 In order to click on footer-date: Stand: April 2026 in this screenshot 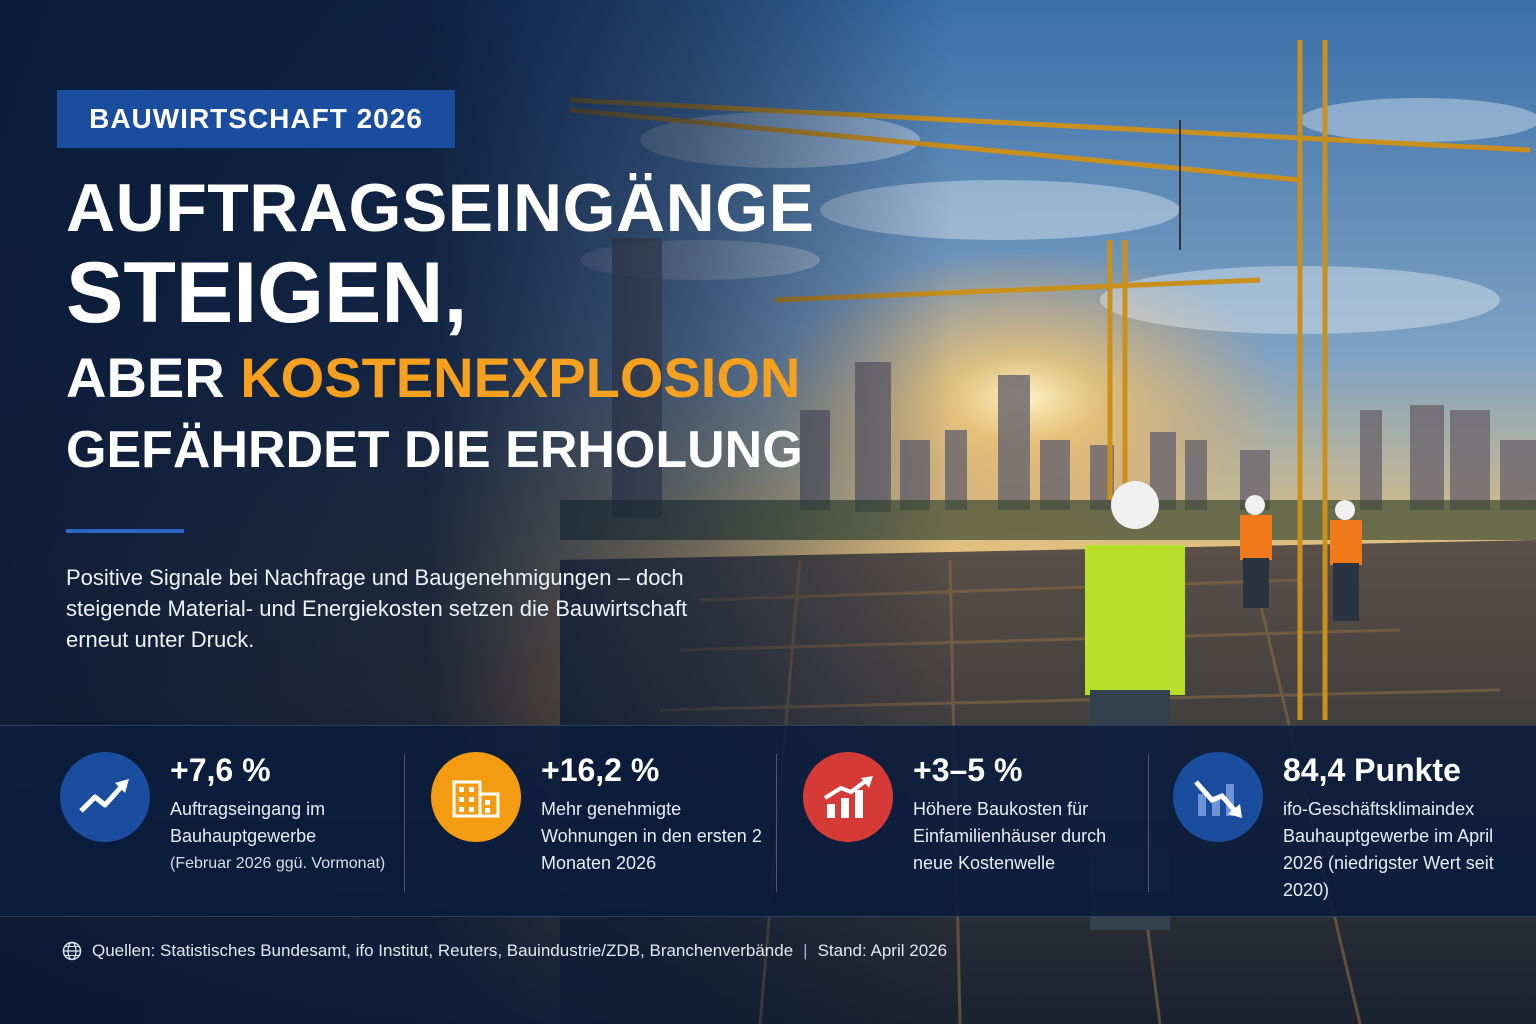, I will do `click(882, 950)`.